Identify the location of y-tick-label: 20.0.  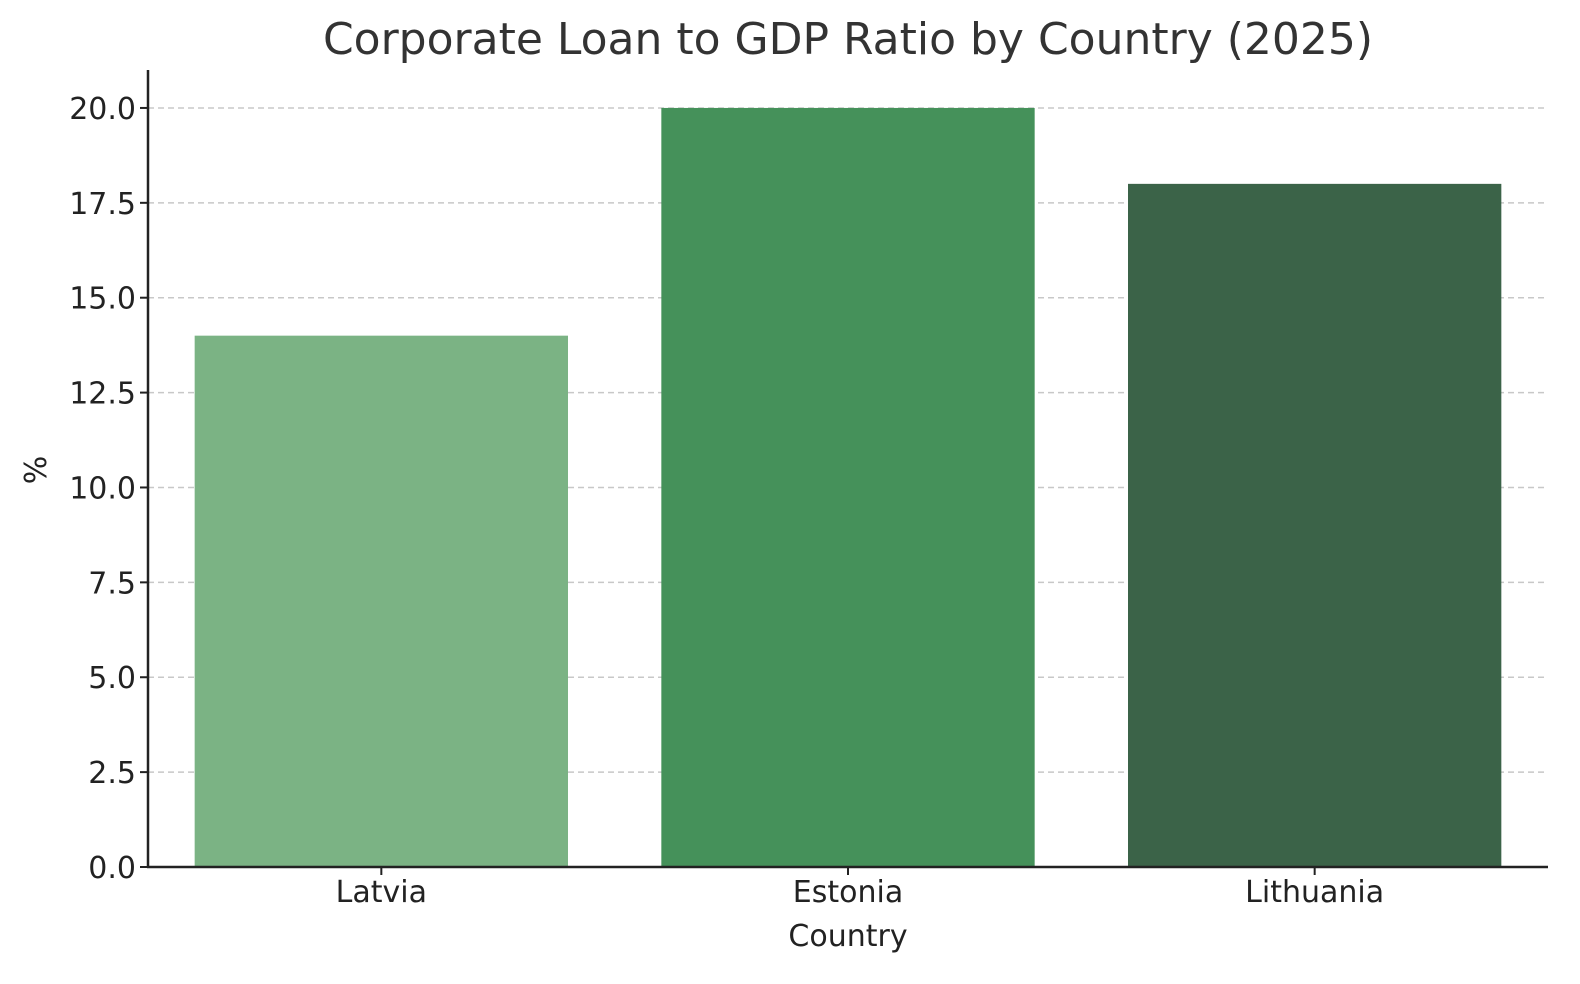
(102, 109).